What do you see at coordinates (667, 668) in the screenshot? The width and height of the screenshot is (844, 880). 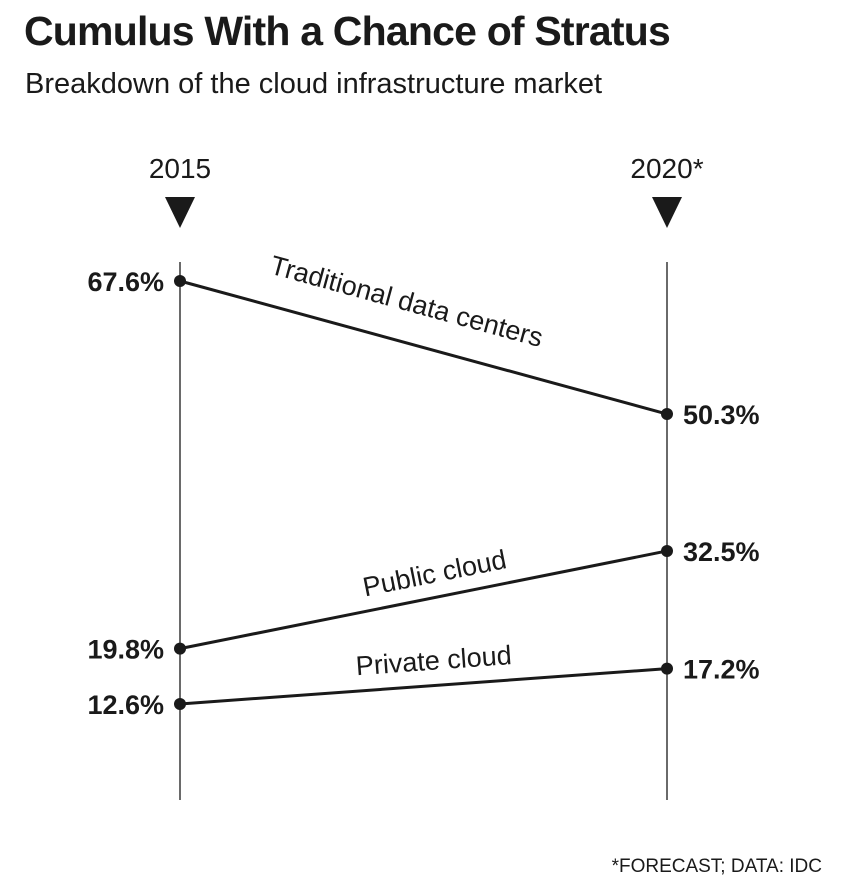 I see `series-point-2-end` at bounding box center [667, 668].